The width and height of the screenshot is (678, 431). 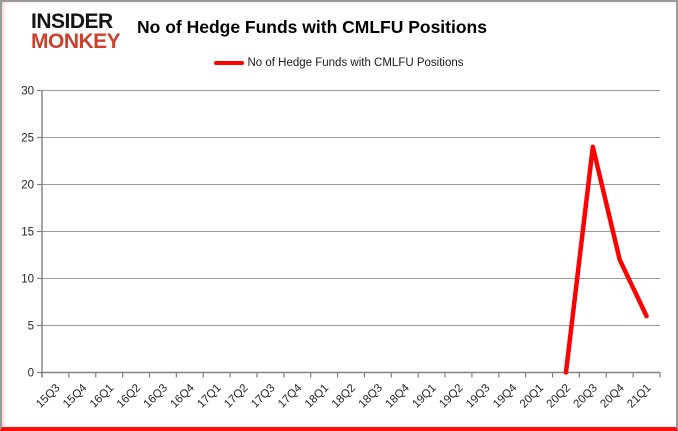 What do you see at coordinates (129, 396) in the screenshot?
I see `x-tick-label: 16Q2` at bounding box center [129, 396].